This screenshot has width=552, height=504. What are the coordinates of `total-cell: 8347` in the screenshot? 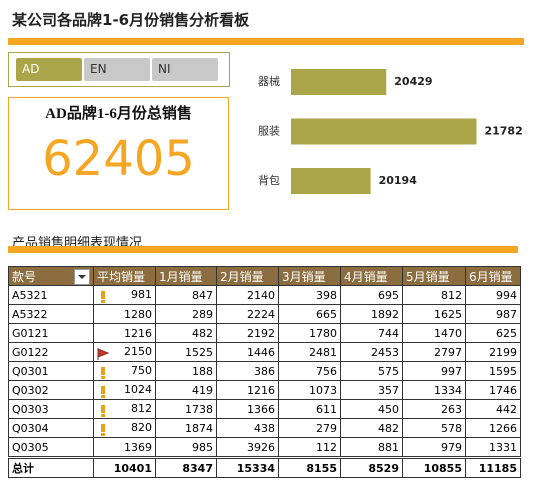 It's located at (186, 467).